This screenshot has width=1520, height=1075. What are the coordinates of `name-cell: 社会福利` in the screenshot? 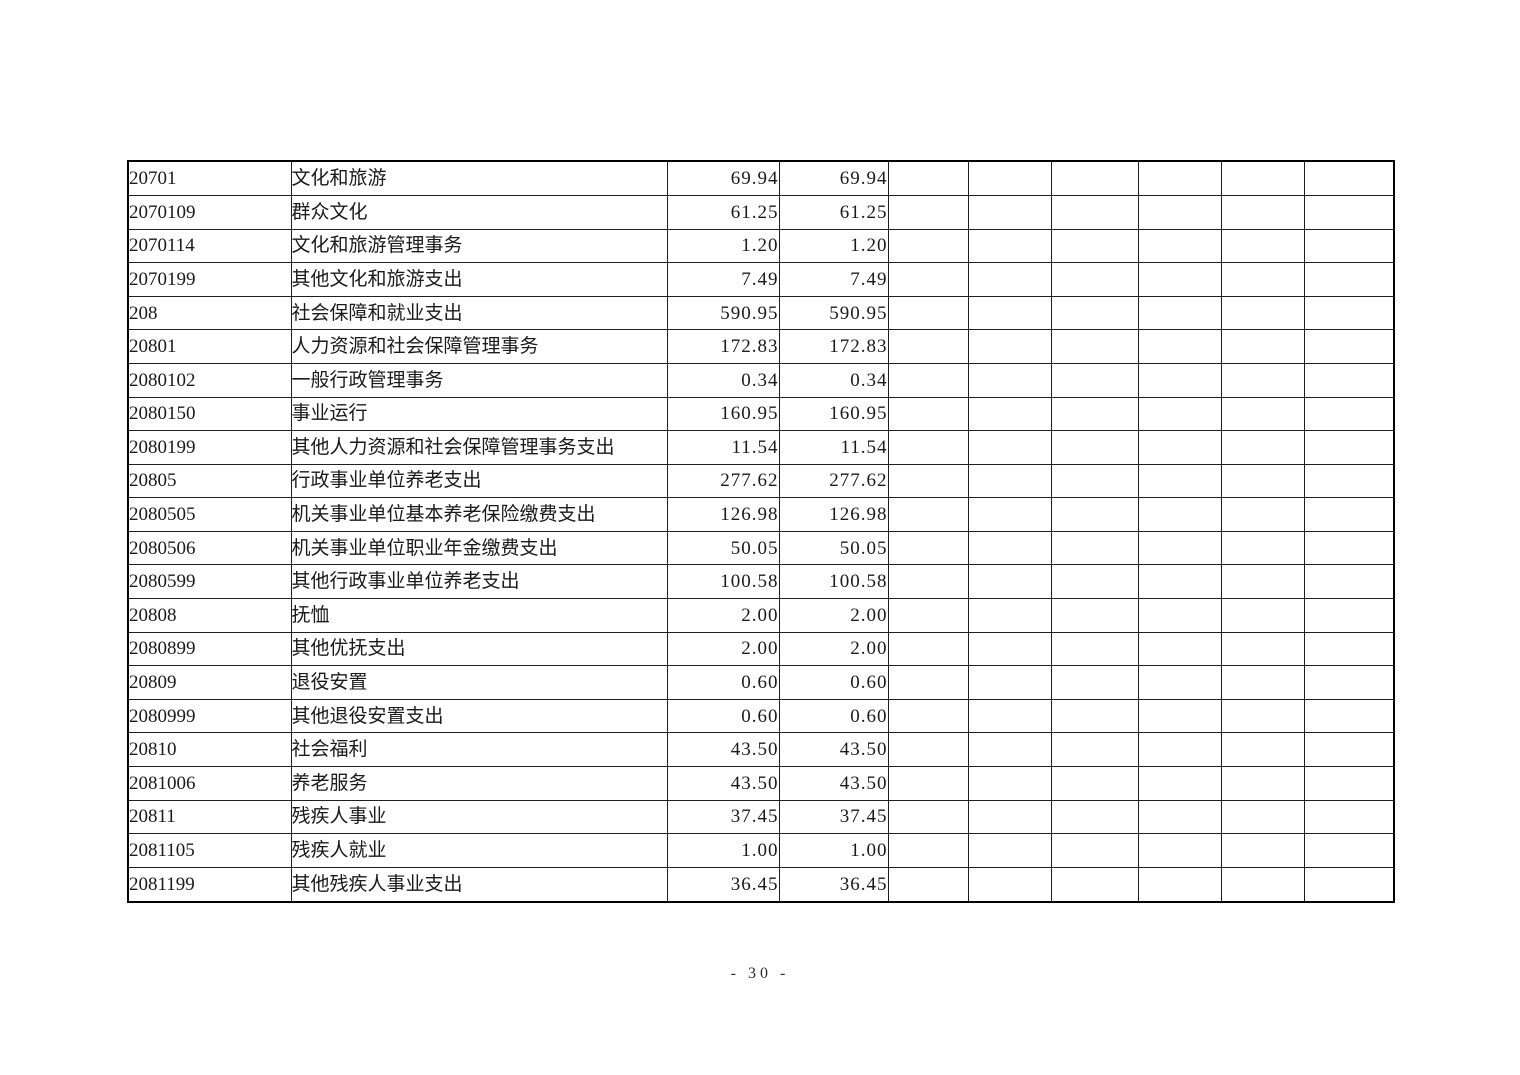 It's located at (479, 750).